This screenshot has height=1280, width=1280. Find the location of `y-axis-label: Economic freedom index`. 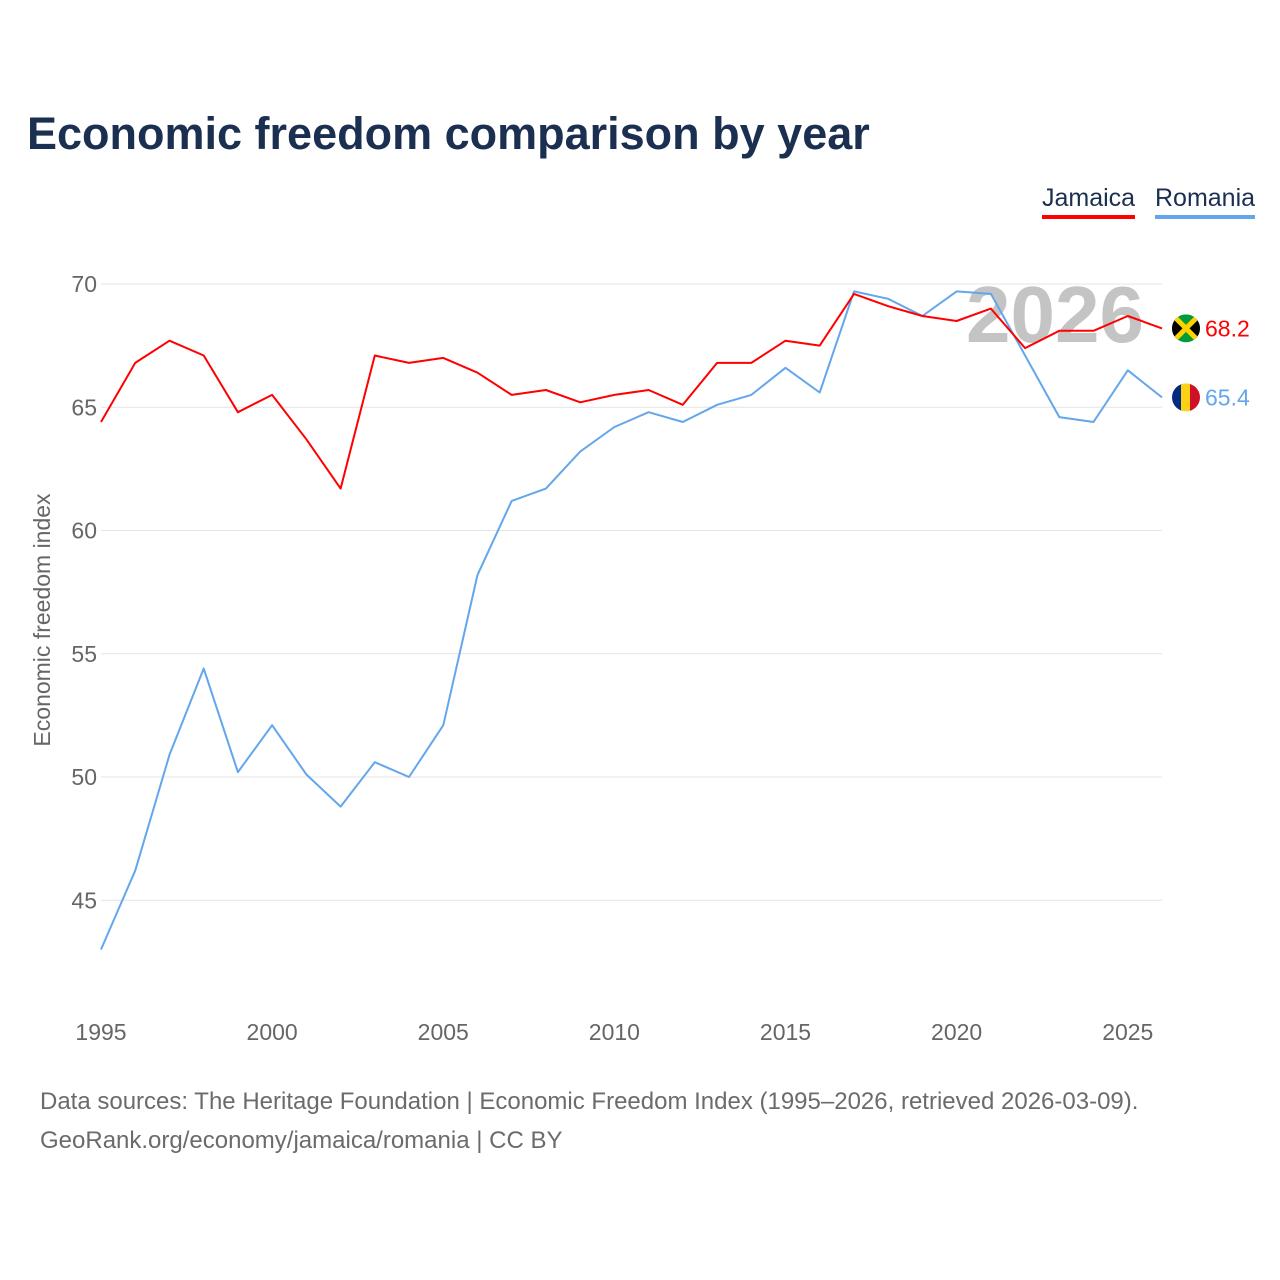

y-axis-label: Economic freedom index is located at coordinates (42, 620).